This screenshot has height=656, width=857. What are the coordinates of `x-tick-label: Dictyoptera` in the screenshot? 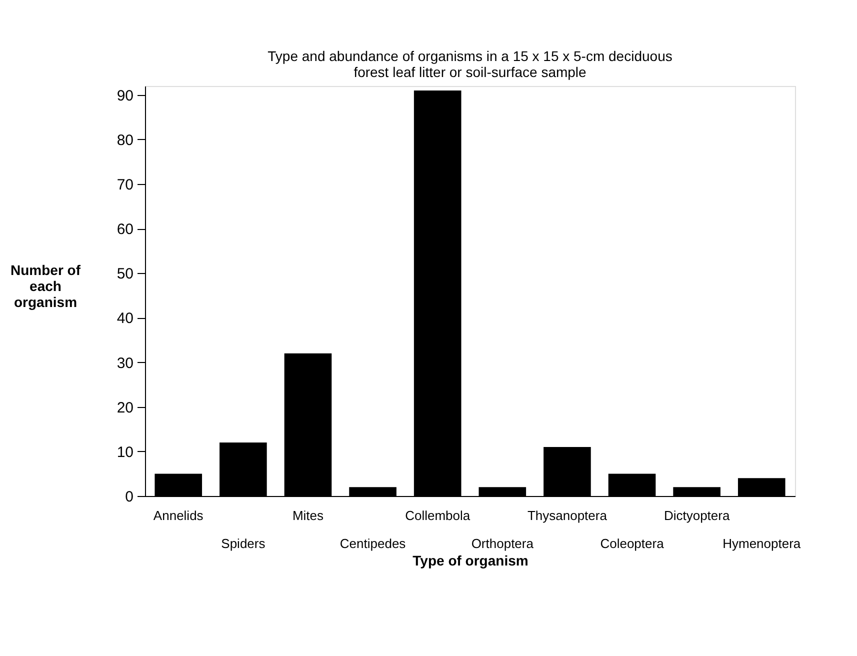 It's located at (697, 515).